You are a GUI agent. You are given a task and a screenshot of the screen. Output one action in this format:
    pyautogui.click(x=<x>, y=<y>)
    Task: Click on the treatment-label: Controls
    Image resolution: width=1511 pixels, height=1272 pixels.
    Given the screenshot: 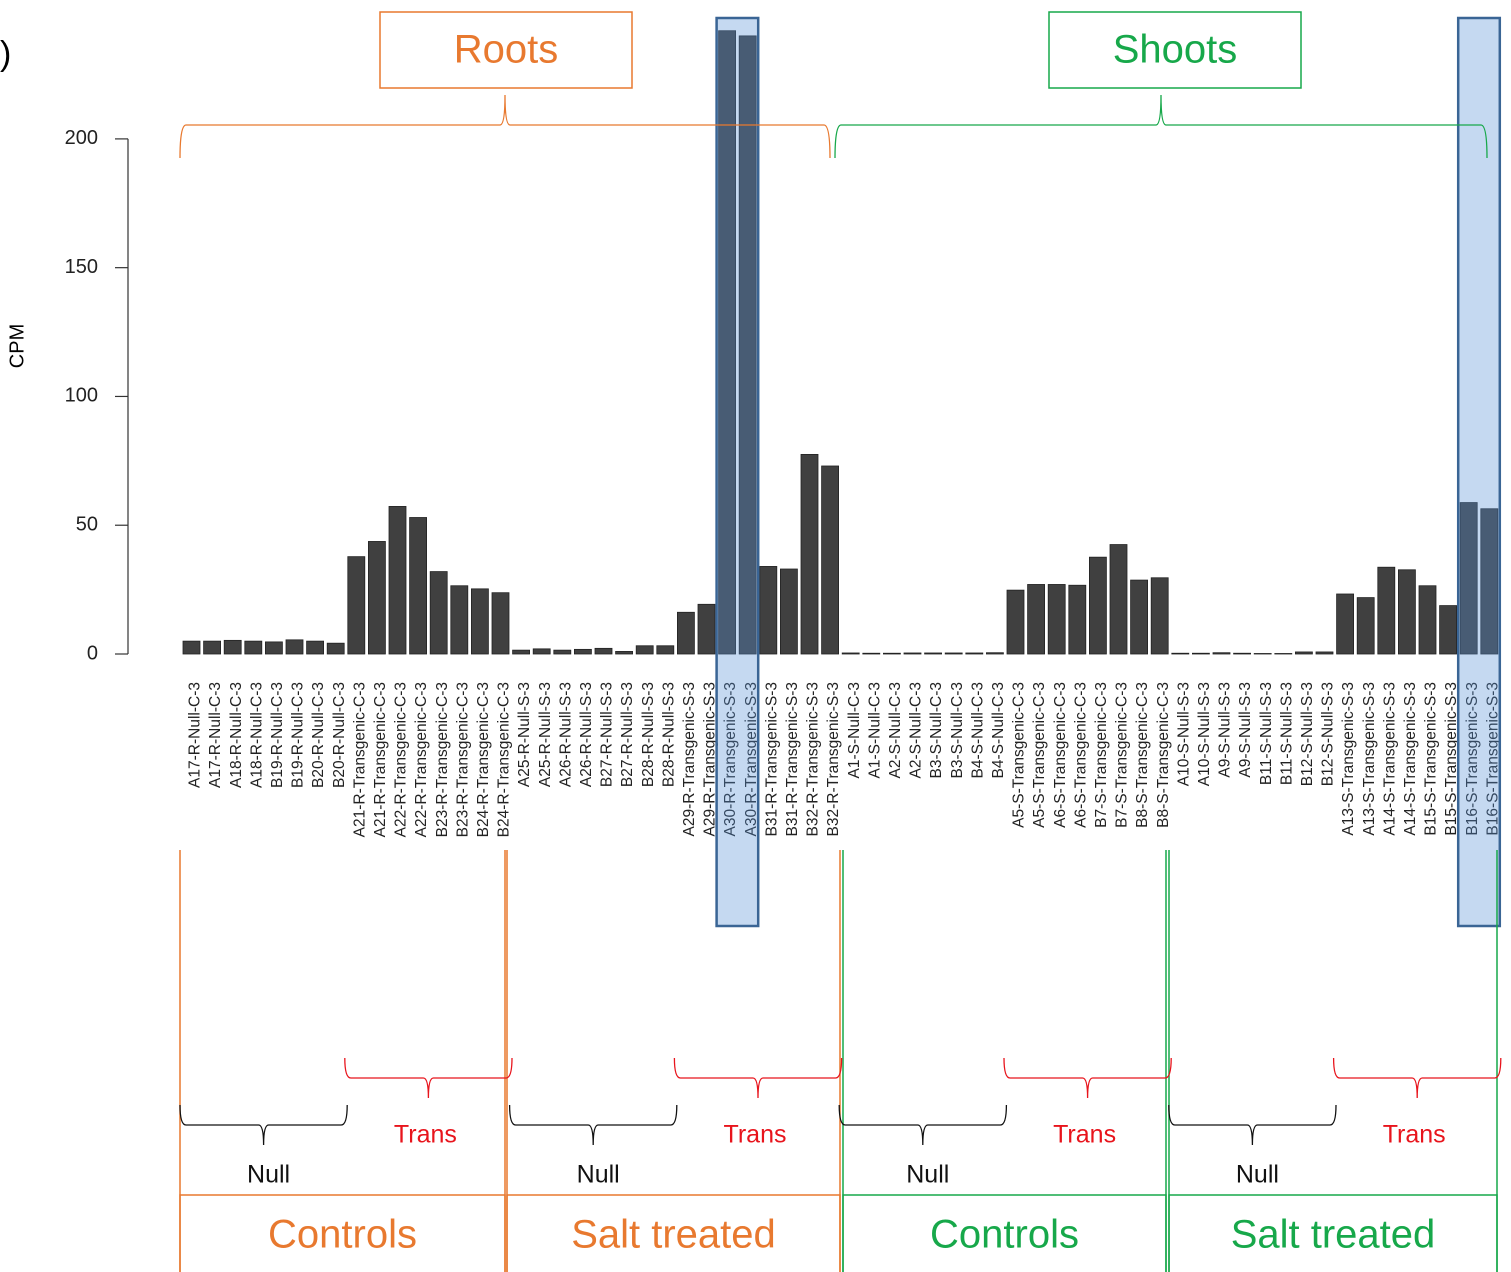 What is the action you would take?
    pyautogui.click(x=1004, y=1235)
    